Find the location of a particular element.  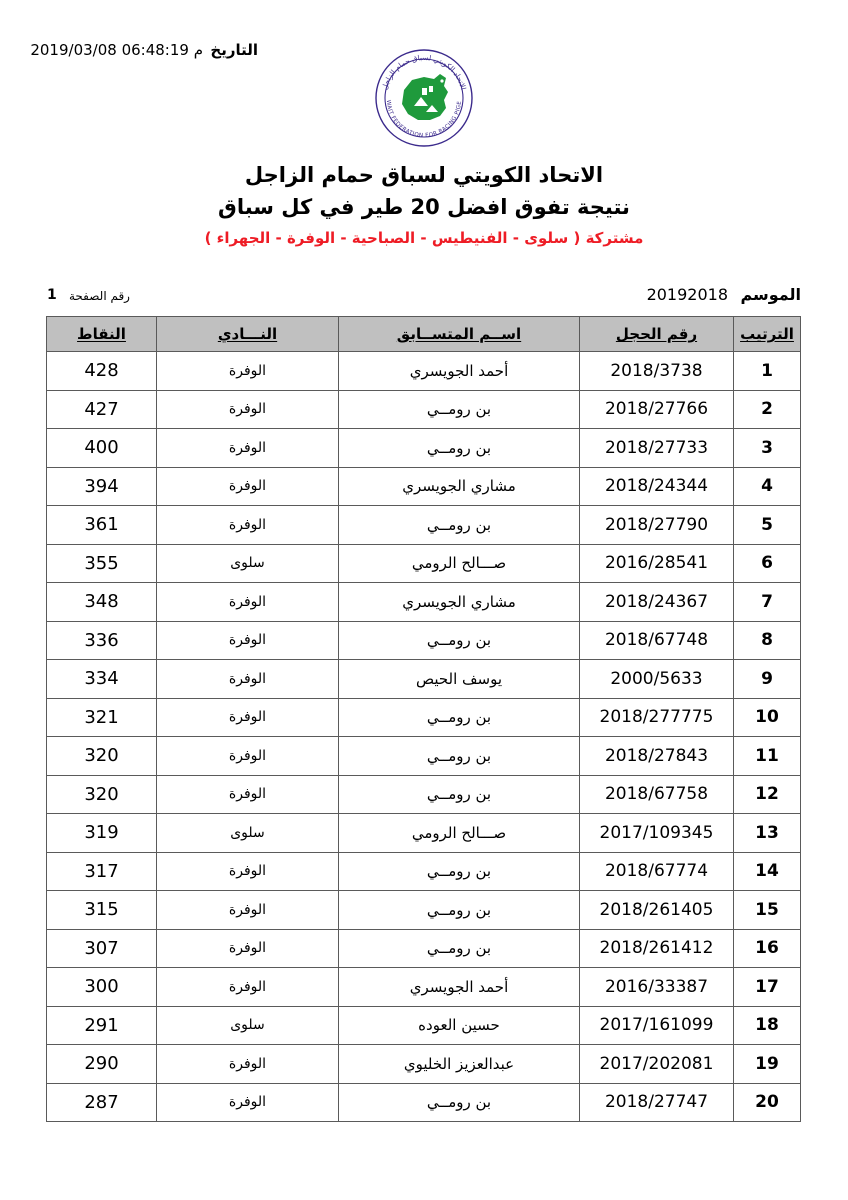

cell-registration: 2018/27843 is located at coordinates (656, 756).